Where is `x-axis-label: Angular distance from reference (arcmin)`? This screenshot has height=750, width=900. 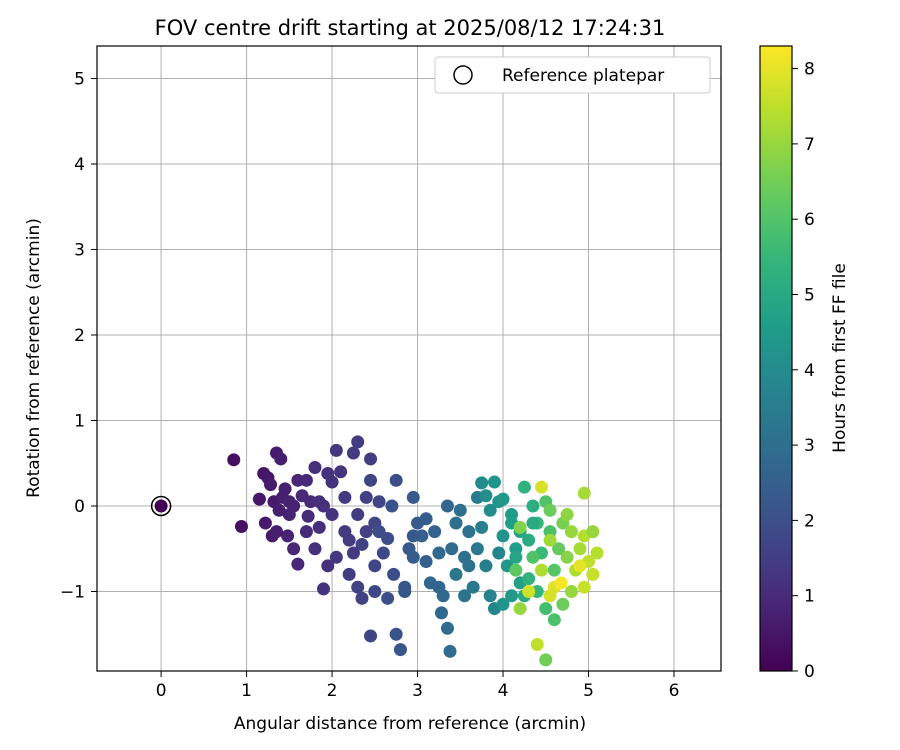
x-axis-label: Angular distance from reference (arcmin) is located at coordinates (410, 724).